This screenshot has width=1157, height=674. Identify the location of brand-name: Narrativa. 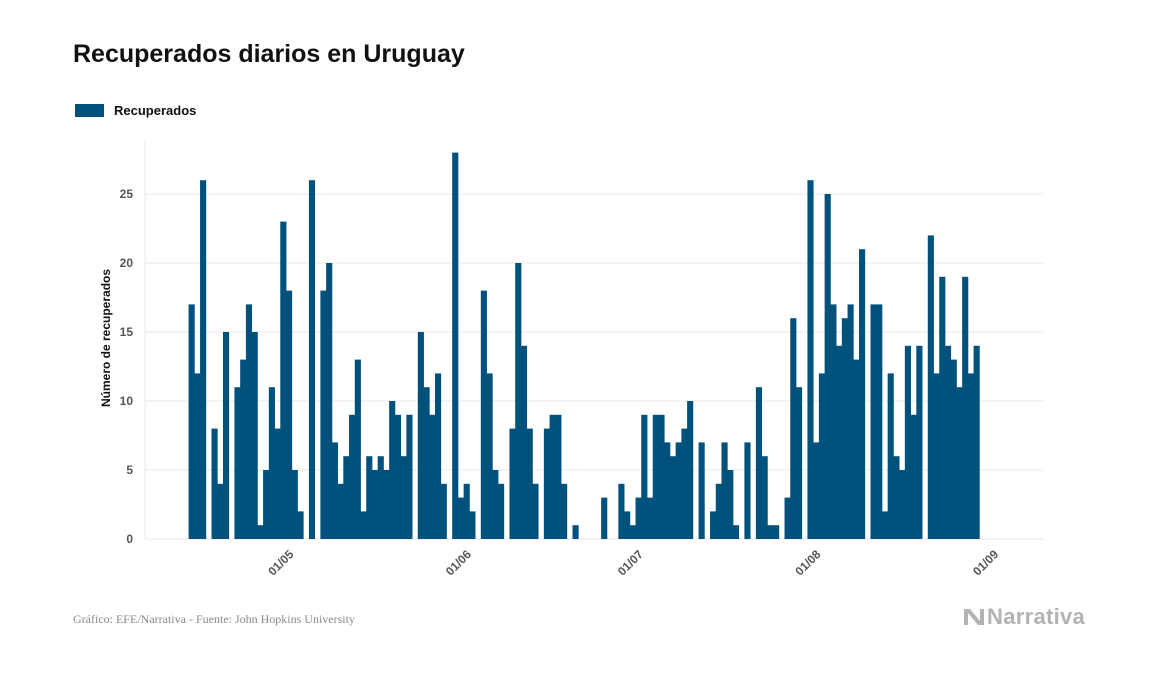
(1036, 616).